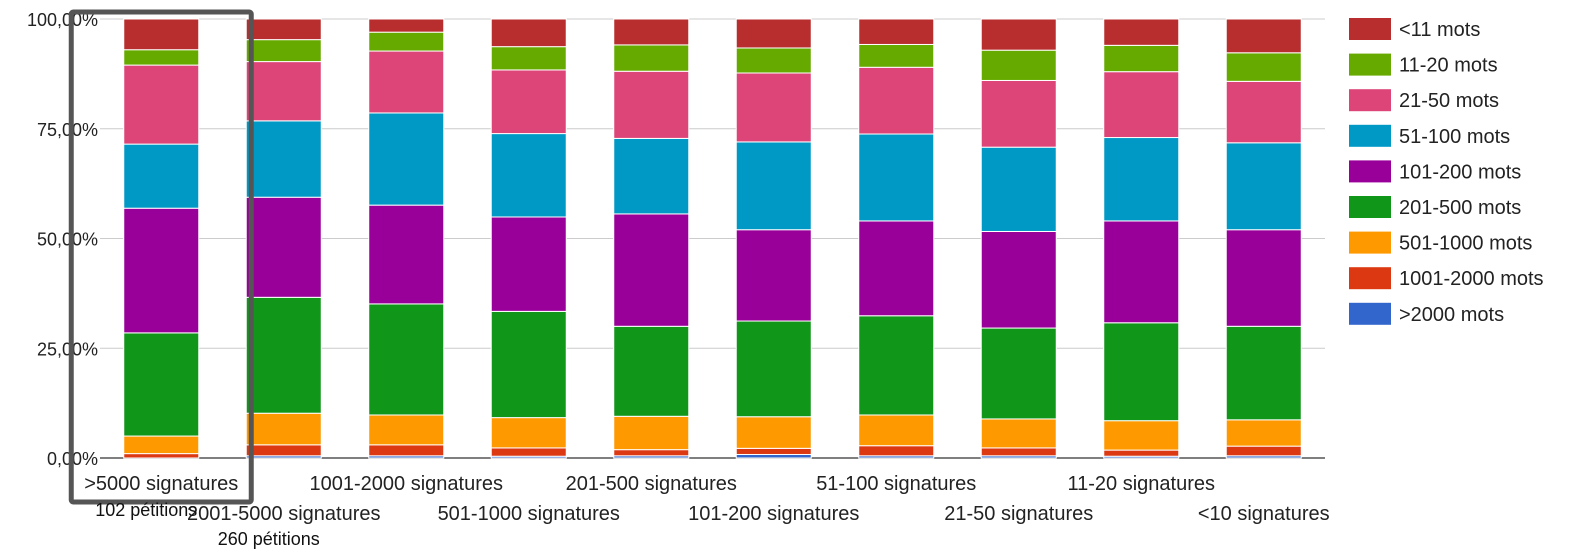 Image resolution: width=1581 pixels, height=554 pixels. I want to click on legend-swatch-51-100-mots, so click(1370, 135).